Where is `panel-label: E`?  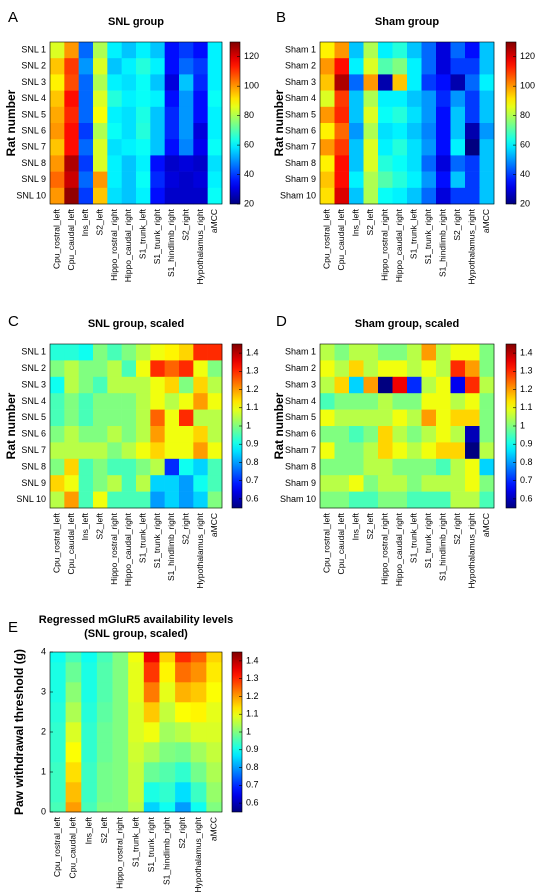
panel-label: E is located at coordinates (13, 627).